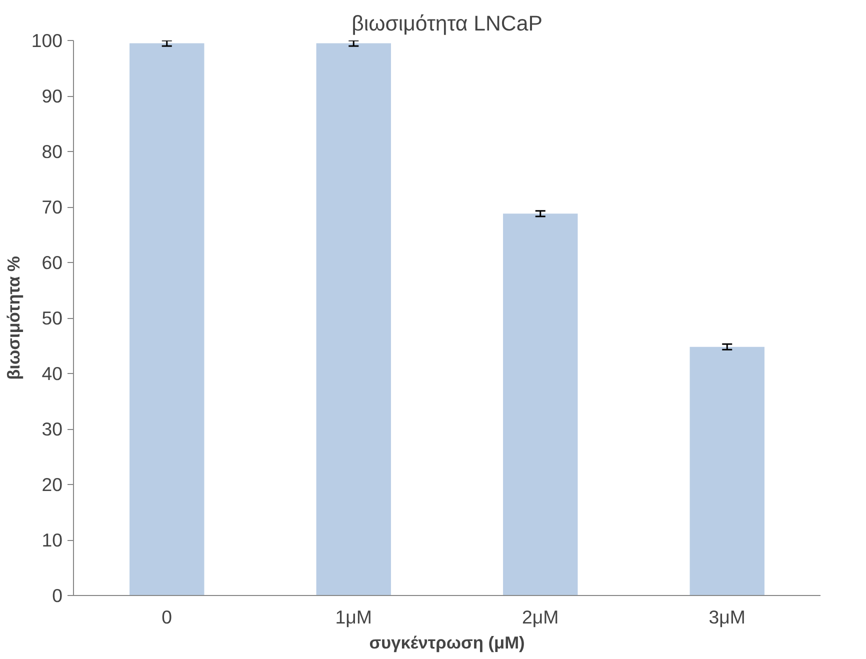  What do you see at coordinates (52, 540) in the screenshot?
I see `y-tick-label: 10` at bounding box center [52, 540].